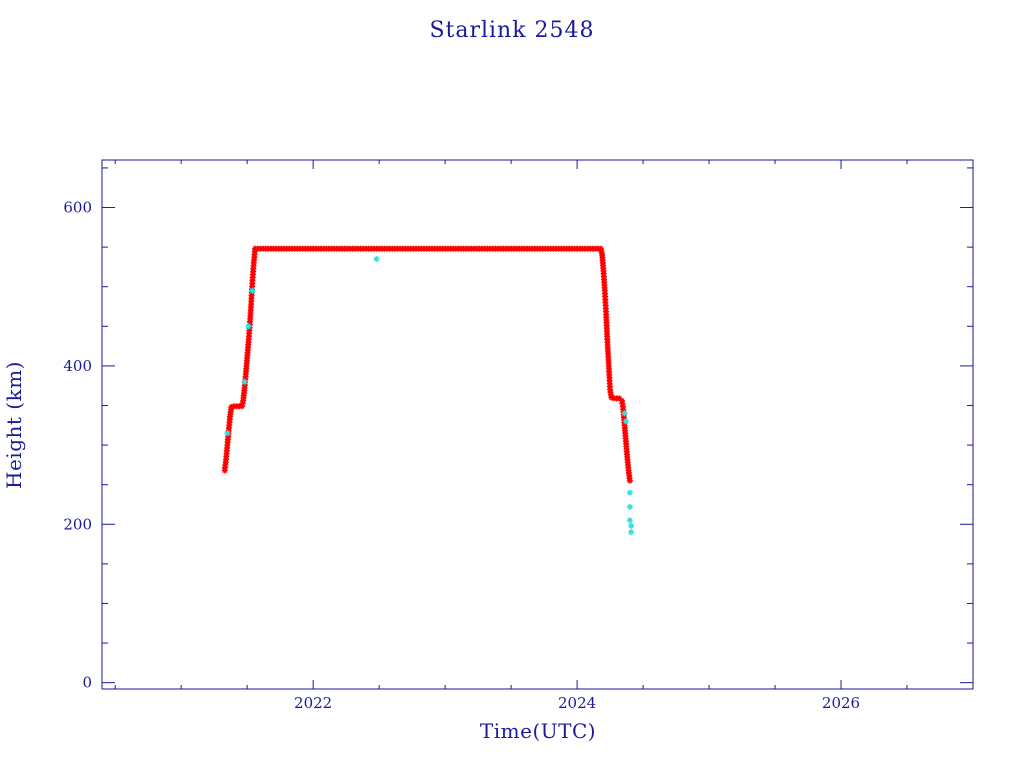  I want to click on series-line, so click(427, 364).